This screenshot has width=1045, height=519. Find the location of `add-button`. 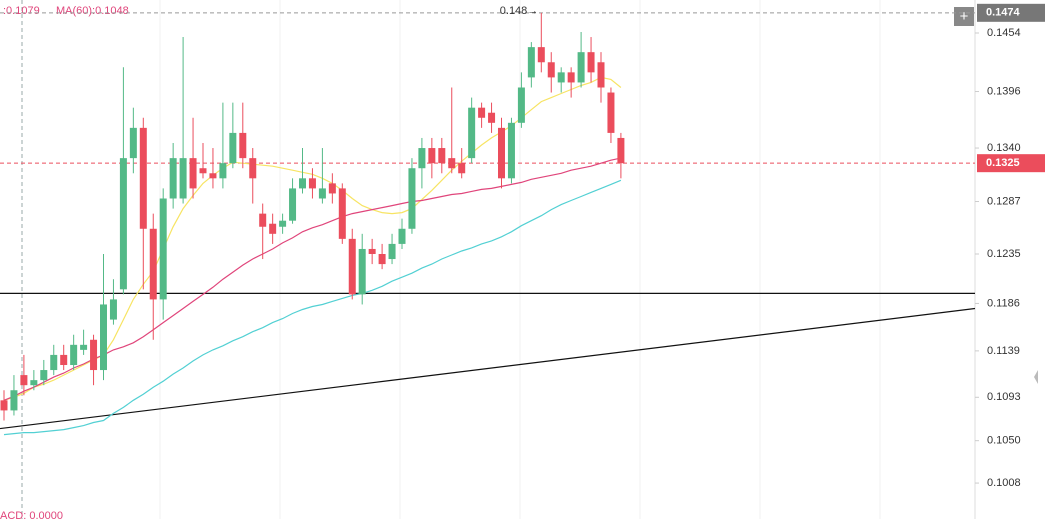

add-button is located at coordinates (964, 16).